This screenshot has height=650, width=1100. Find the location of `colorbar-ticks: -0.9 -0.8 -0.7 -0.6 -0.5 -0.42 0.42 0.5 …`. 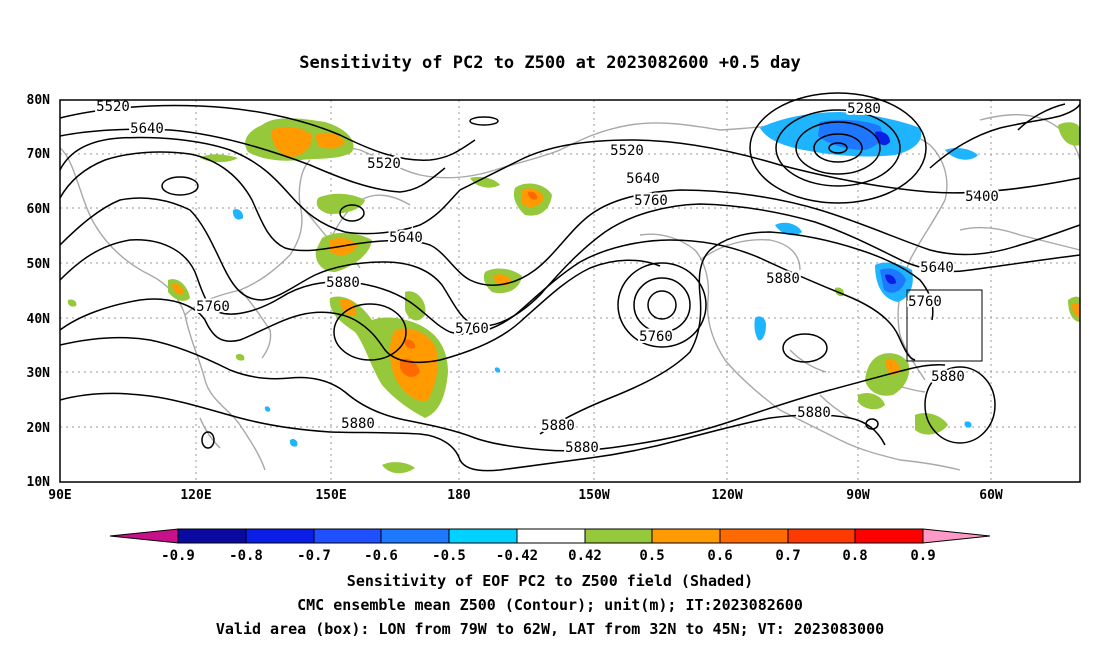

colorbar-ticks: -0.9 -0.8 -0.7 -0.6 -0.5 -0.42 0.42 0.5 … is located at coordinates (548, 556).